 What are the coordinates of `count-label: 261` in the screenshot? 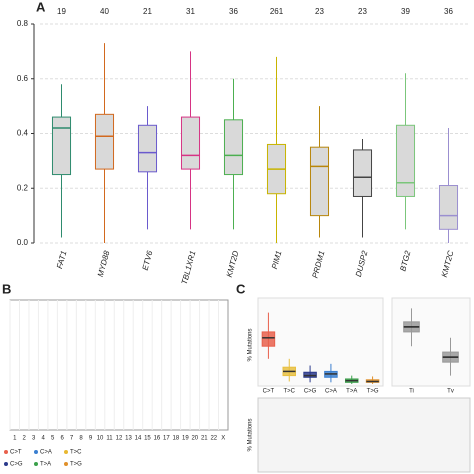 It's located at (277, 11).